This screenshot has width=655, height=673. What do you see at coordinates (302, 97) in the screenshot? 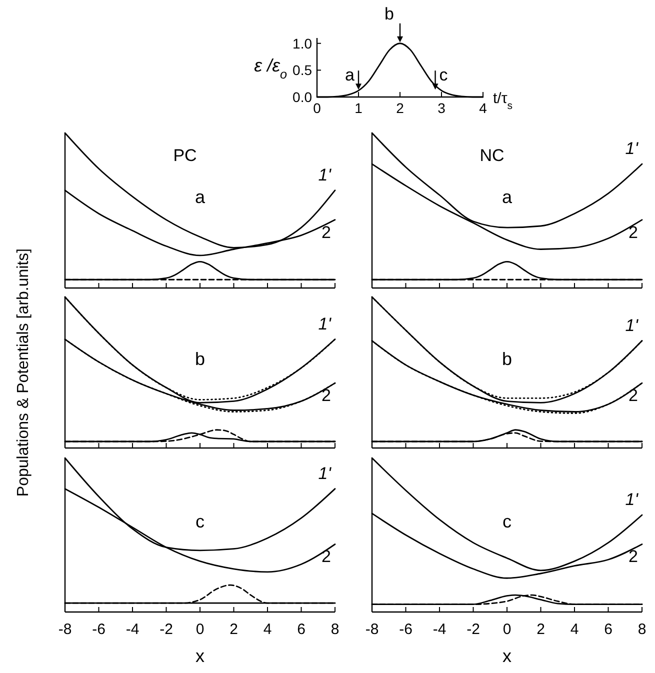
I see `y-tick-label: 0.0` at bounding box center [302, 97].